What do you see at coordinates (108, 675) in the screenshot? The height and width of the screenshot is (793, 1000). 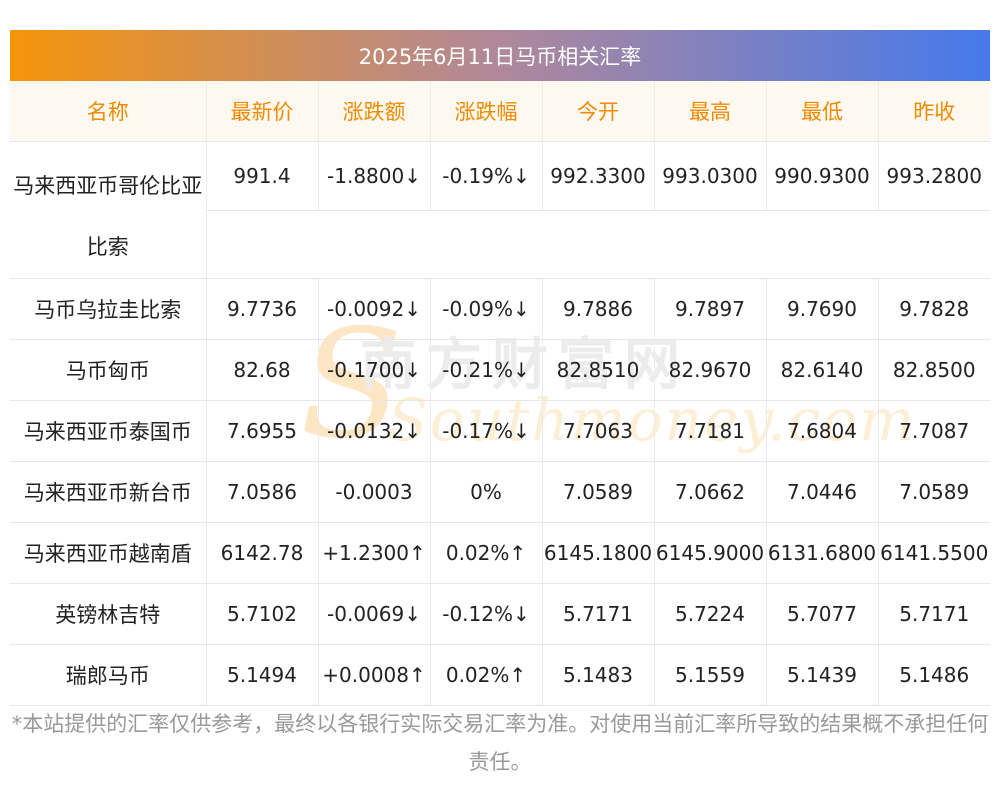 I see `row-name: 瑞郎马币` at bounding box center [108, 675].